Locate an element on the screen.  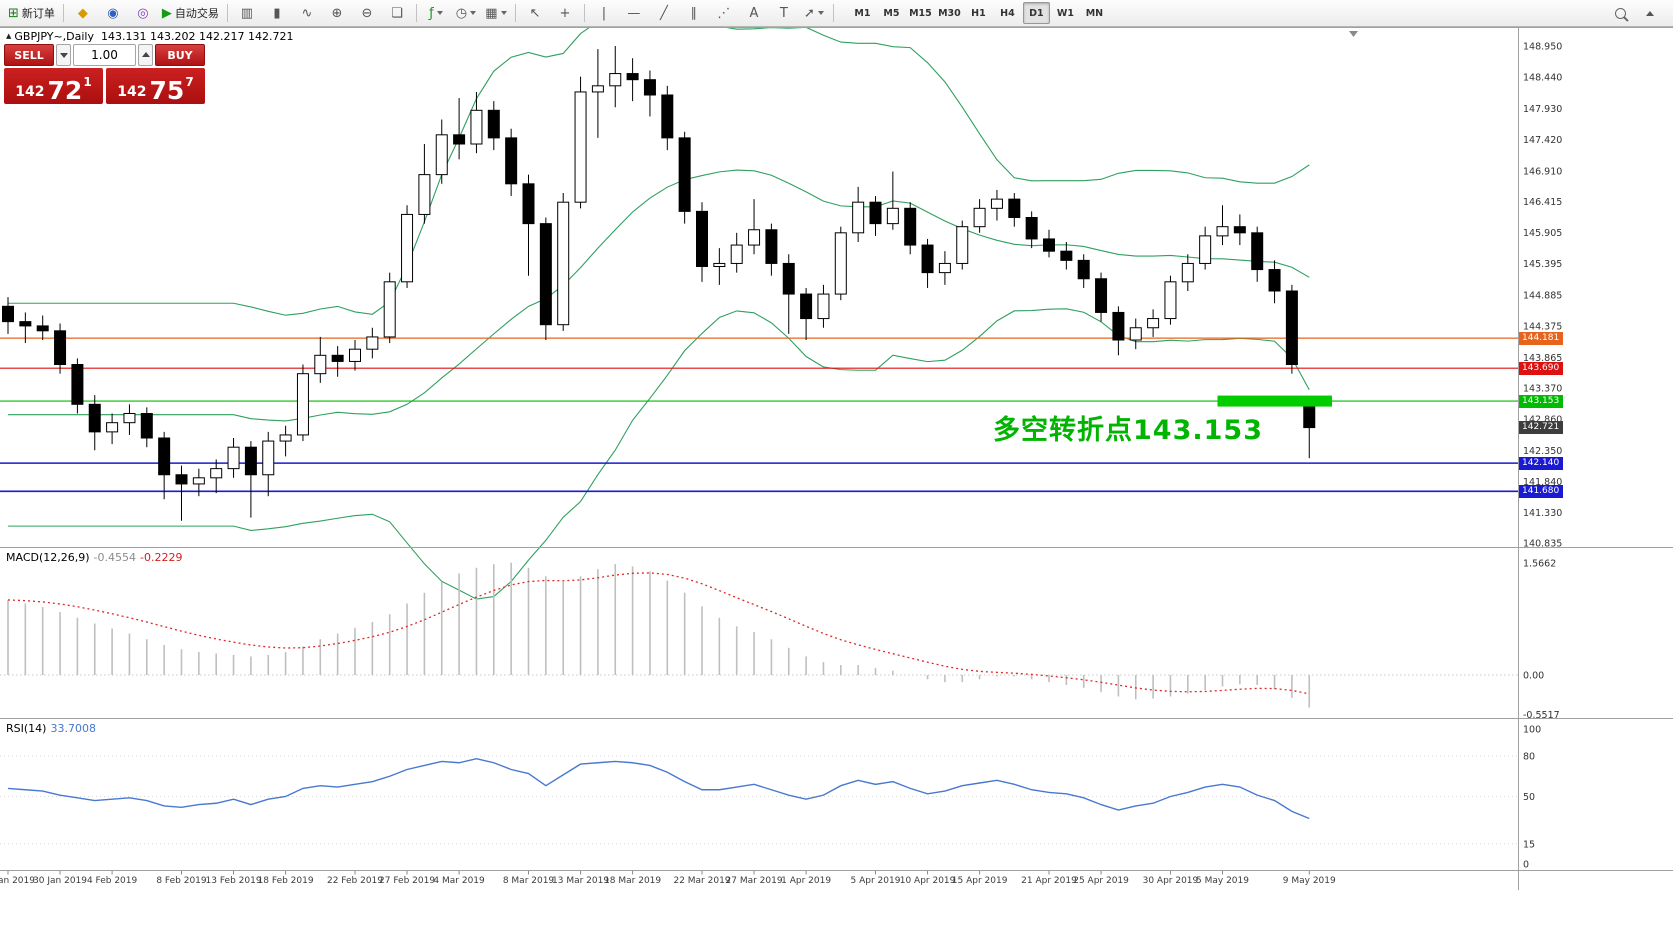
channel-icon: ∥ is located at coordinates (694, 13).